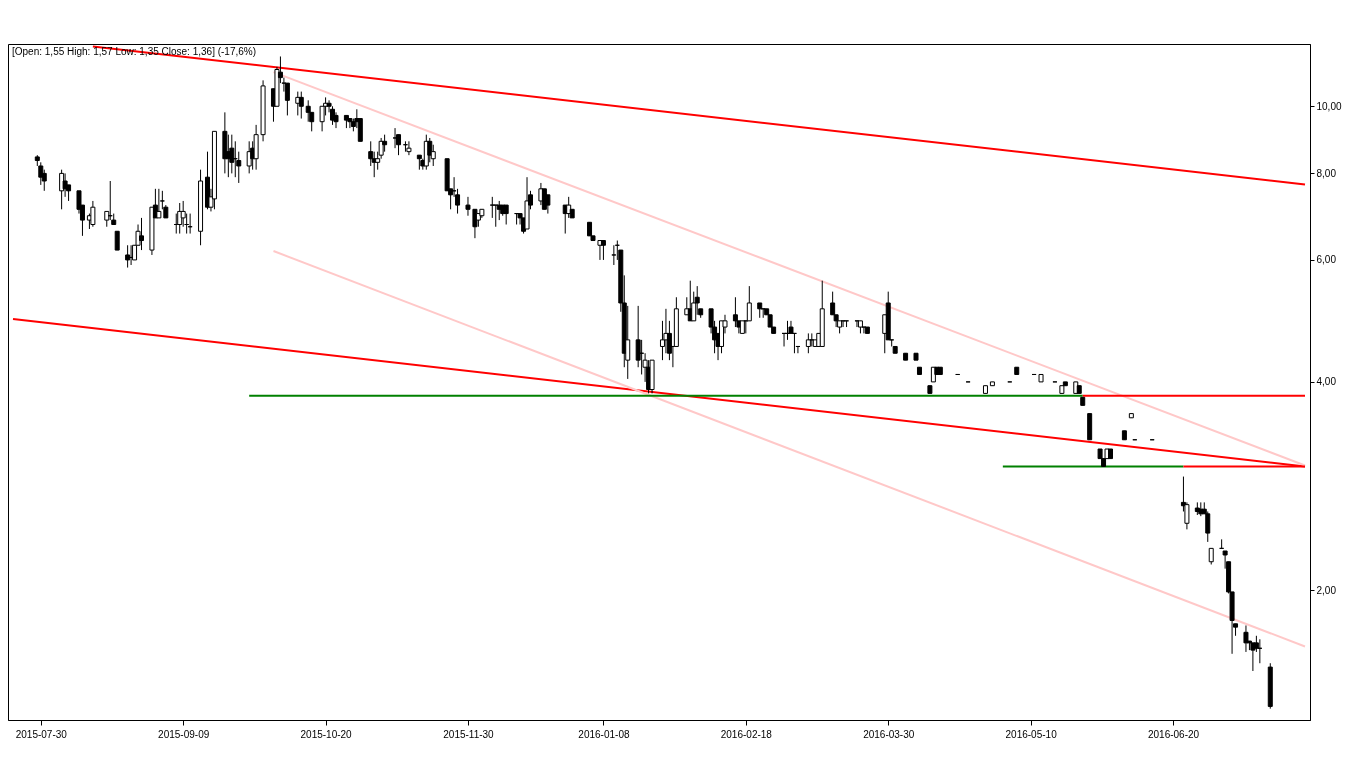  What do you see at coordinates (1329, 106) in the screenshot?
I see `y-tick-label: 10,00` at bounding box center [1329, 106].